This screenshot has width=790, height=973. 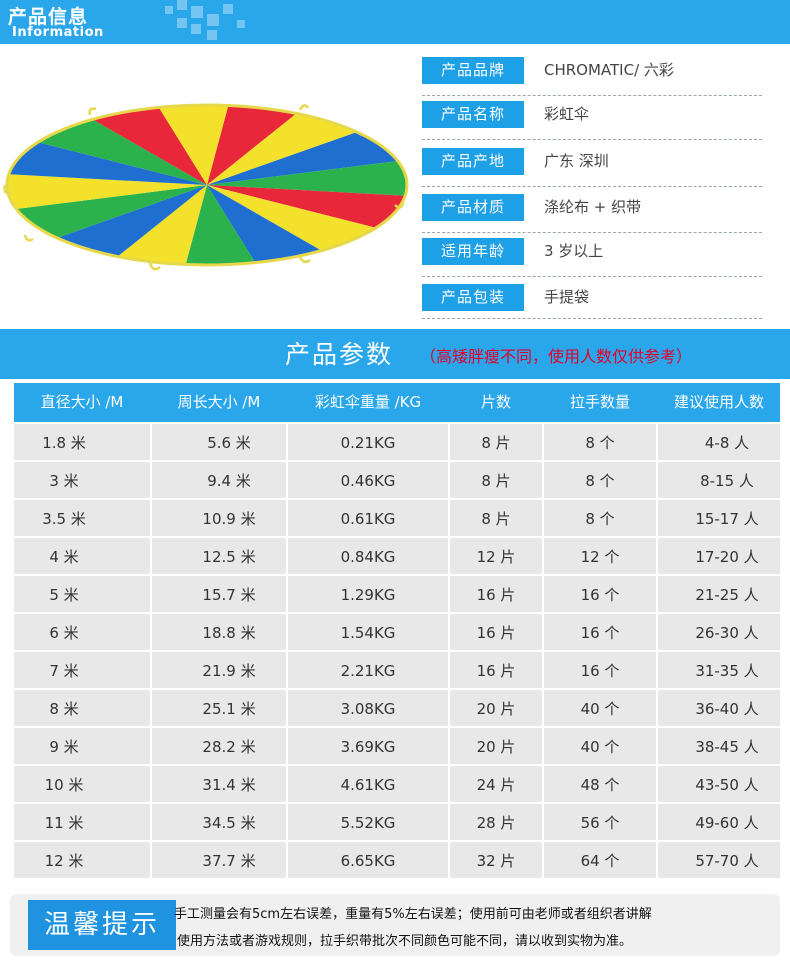 I want to click on table-cell: 43-50 人, so click(x=727, y=785).